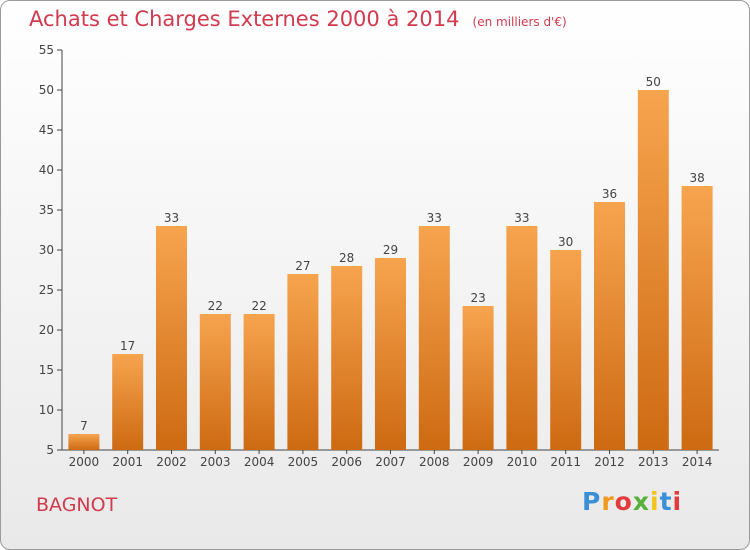  What do you see at coordinates (566, 350) in the screenshot?
I see `bar-2011` at bounding box center [566, 350].